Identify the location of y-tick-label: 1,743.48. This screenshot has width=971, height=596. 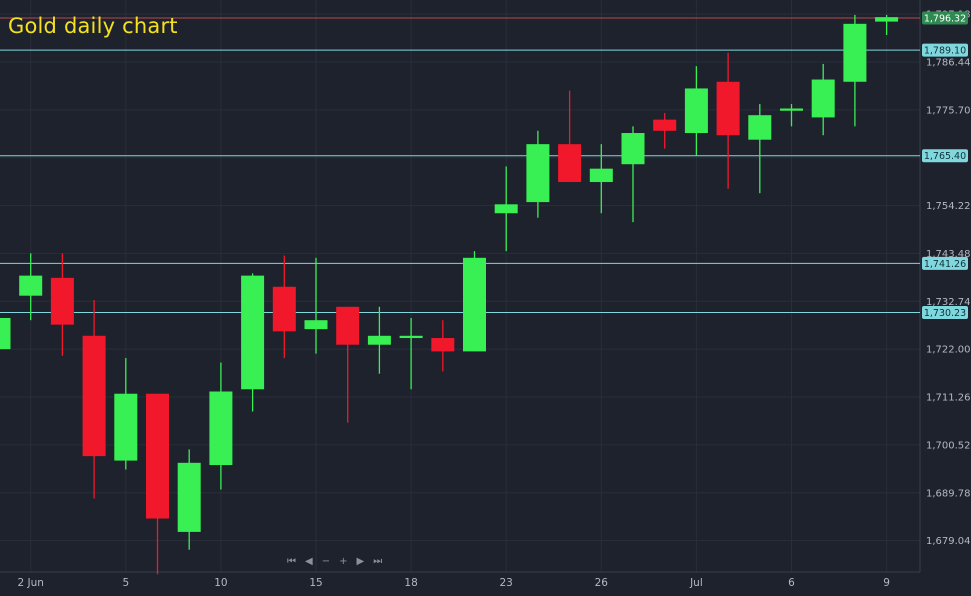
(948, 254).